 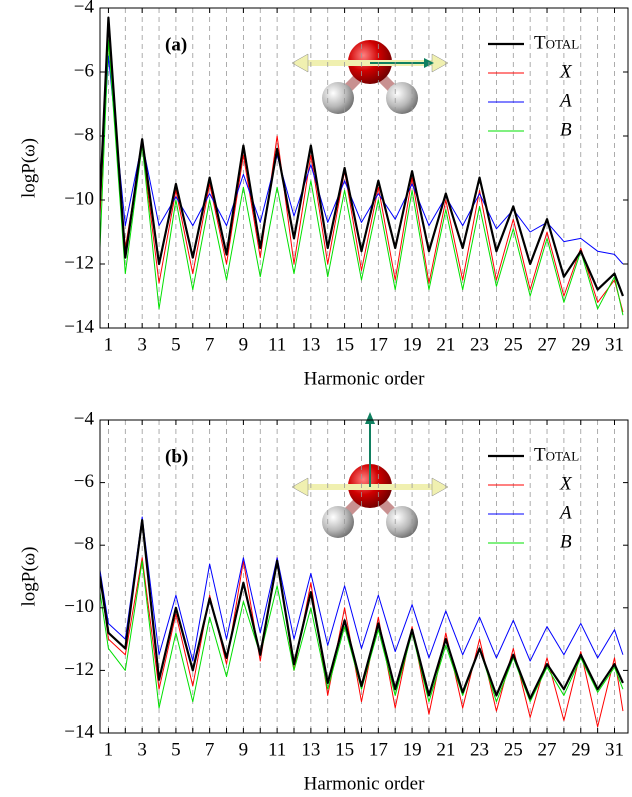 I want to click on molecule-a, so click(x=370, y=77).